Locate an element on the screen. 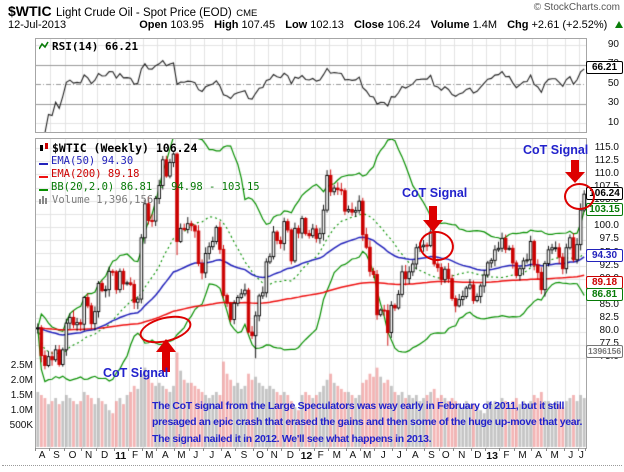 The image size is (624, 472). rsi-tick-label: 30 is located at coordinates (613, 103).